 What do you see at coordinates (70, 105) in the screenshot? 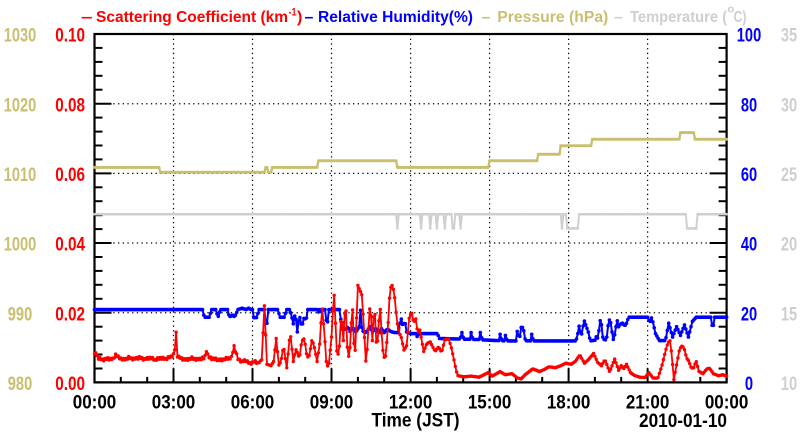
I see `svg-text: 0.08` at bounding box center [70, 105].